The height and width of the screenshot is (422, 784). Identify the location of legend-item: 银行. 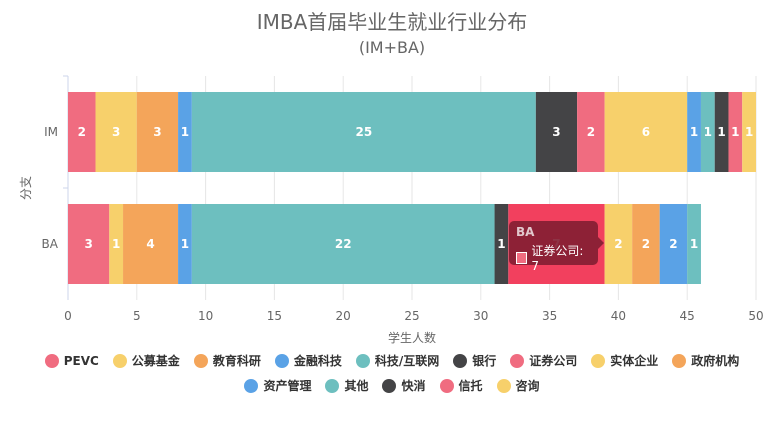
(474, 360).